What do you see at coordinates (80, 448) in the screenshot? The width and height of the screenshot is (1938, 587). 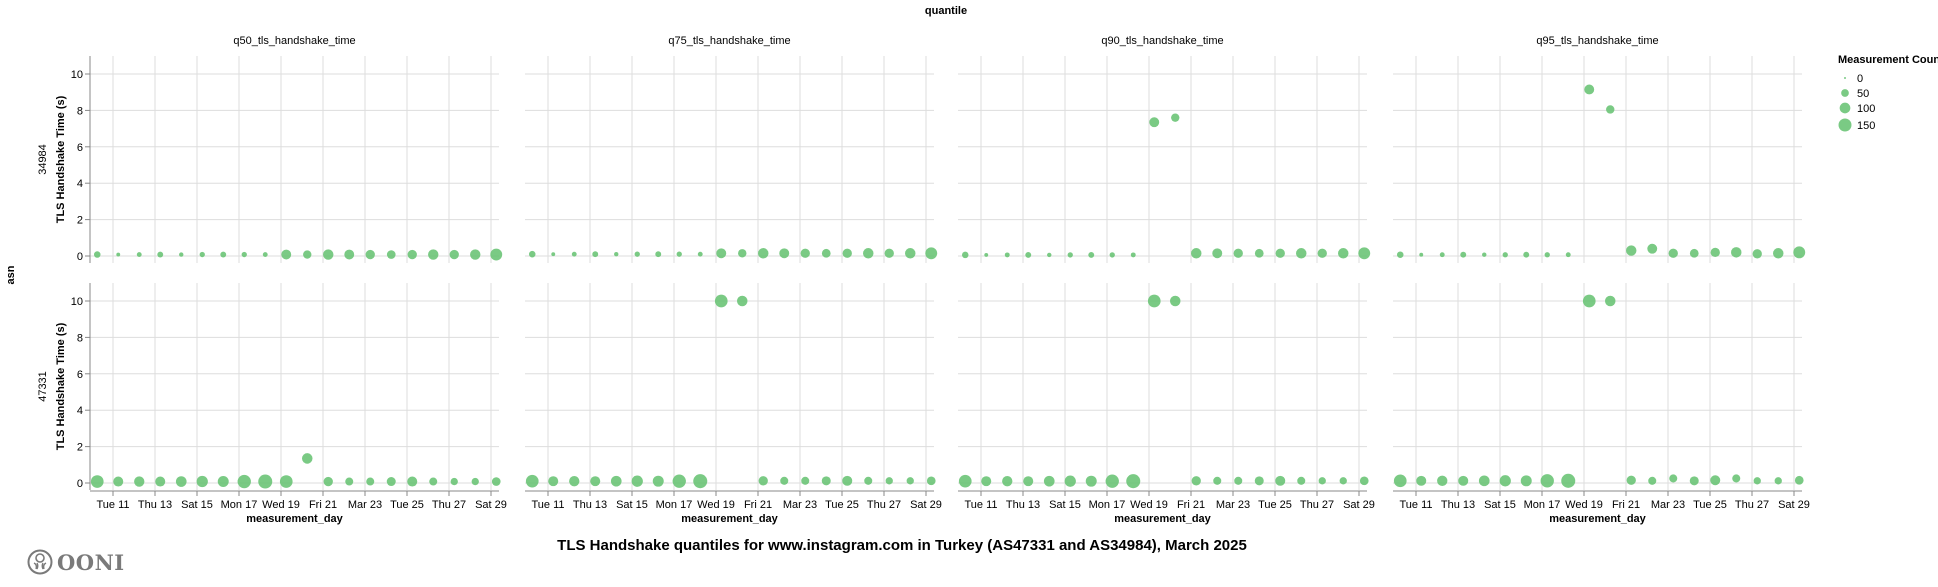 I see `y-tick-label: 2` at bounding box center [80, 448].